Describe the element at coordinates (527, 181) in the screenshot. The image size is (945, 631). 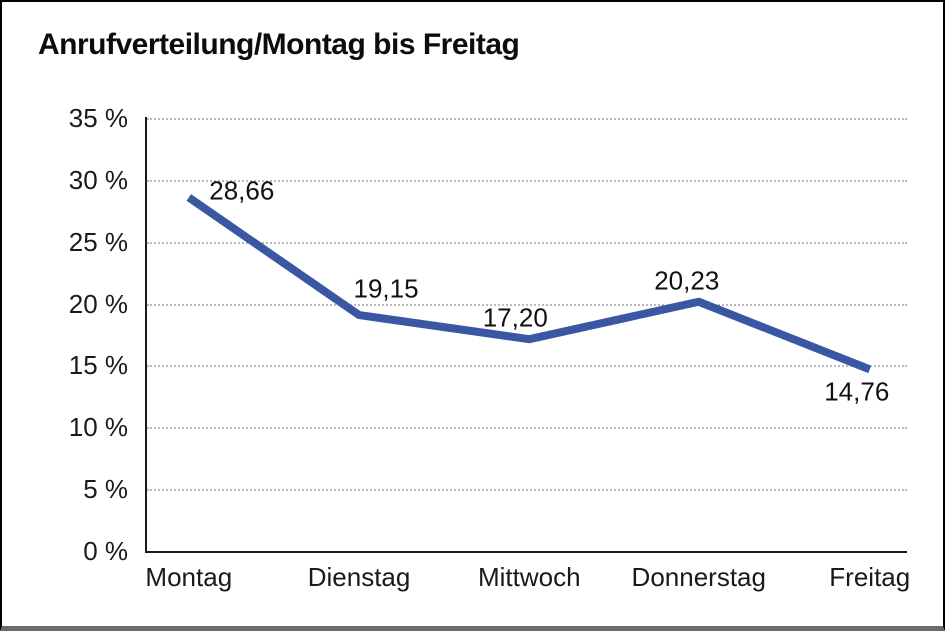
I see `gridline-30-percent` at that location.